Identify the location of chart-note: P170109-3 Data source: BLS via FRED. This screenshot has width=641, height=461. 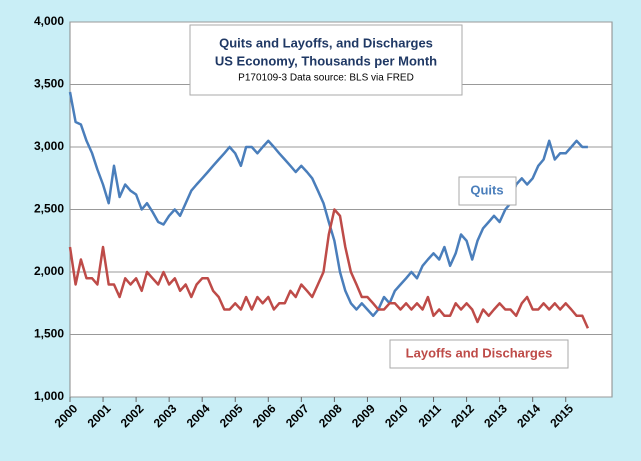
(326, 78).